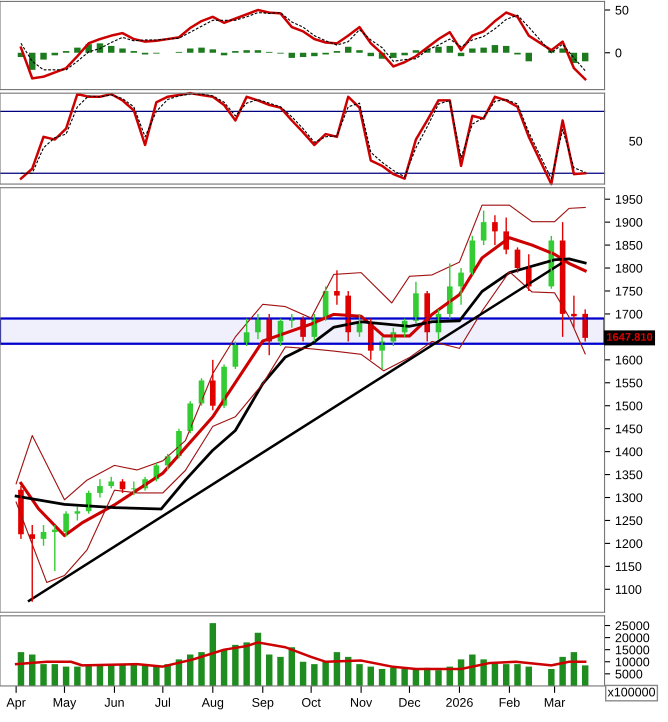 Image resolution: width=668 pixels, height=722 pixels. Describe the element at coordinates (633, 637) in the screenshot. I see `y-tick-label: 20000` at that location.